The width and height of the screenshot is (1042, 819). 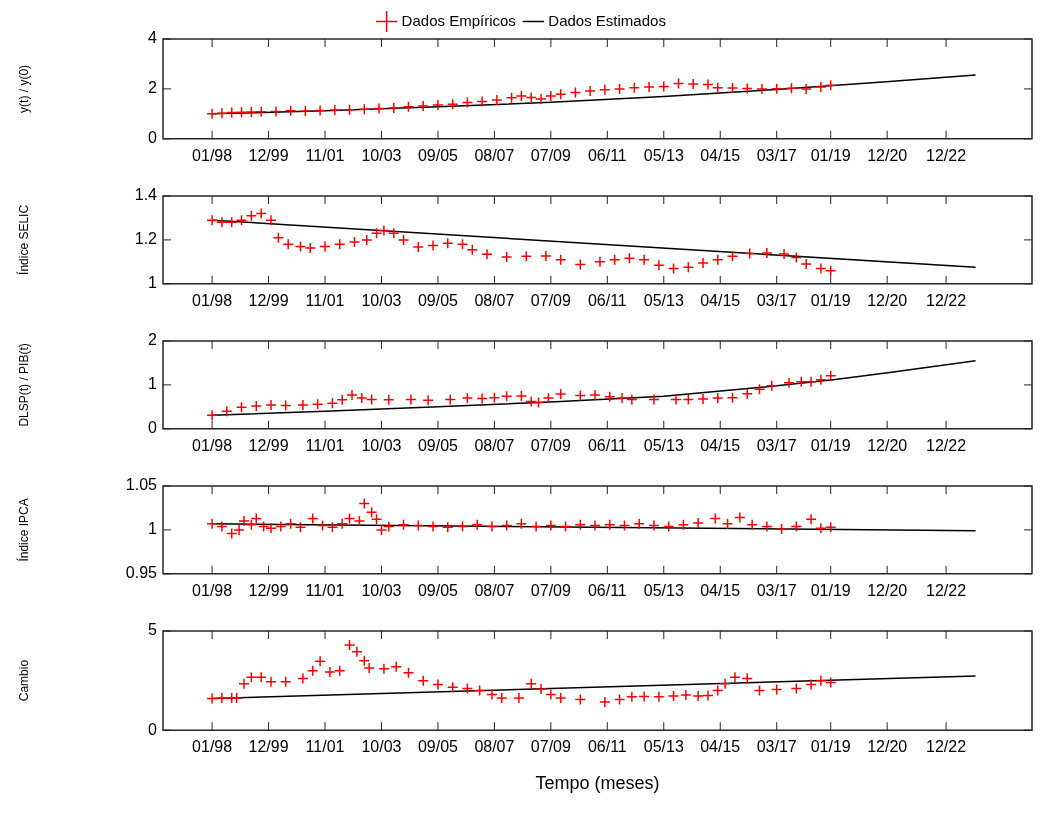 What do you see at coordinates (550, 445) in the screenshot?
I see `x-tick-label: 07/09` at bounding box center [550, 445].